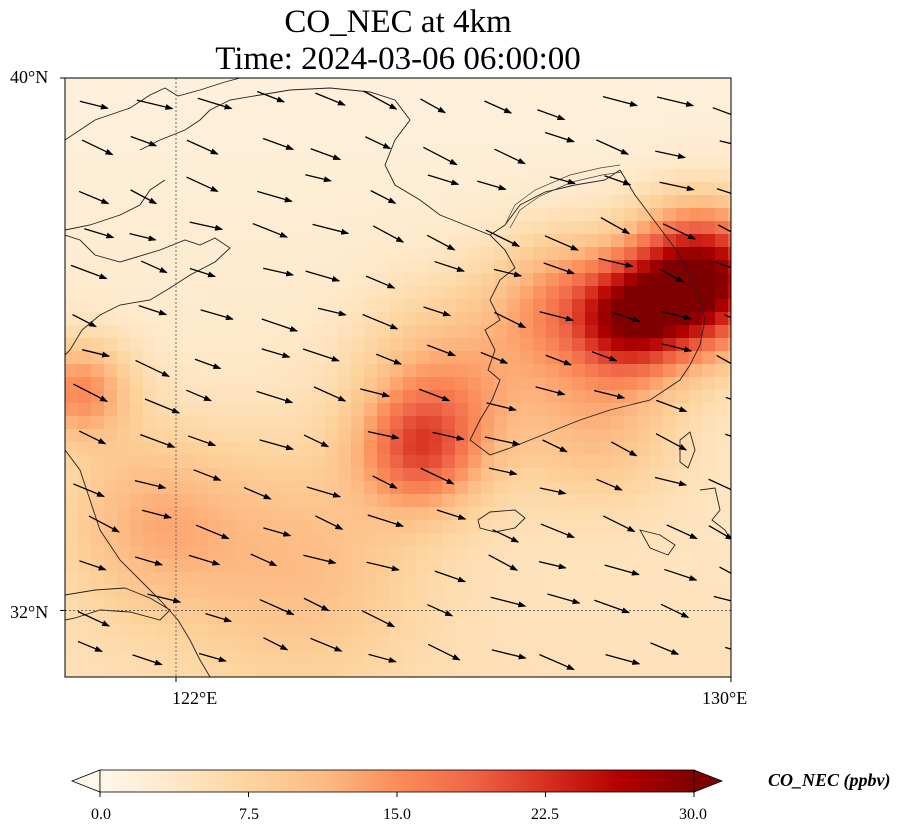 The image size is (920, 836). Describe the element at coordinates (501, 521) in the screenshot. I see `jeju-island` at that location.